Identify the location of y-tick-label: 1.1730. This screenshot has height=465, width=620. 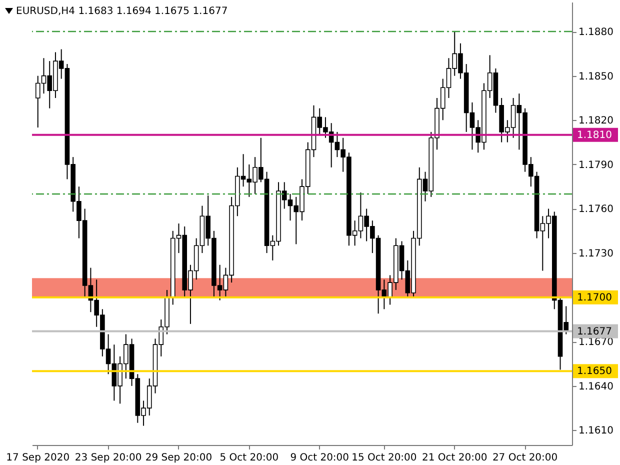
(596, 254).